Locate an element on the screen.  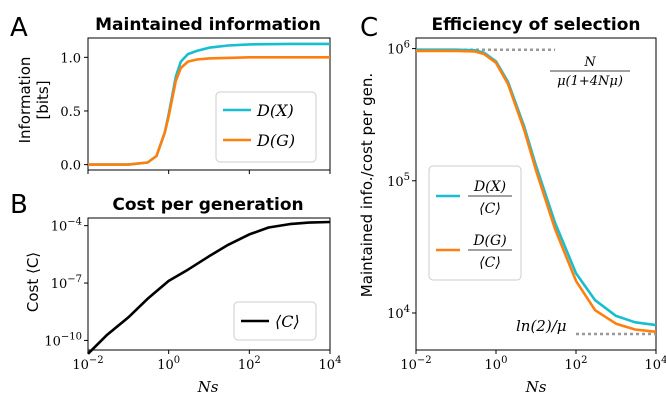
panel-a-ylabel-line2: [bits] is located at coordinates (43, 99).